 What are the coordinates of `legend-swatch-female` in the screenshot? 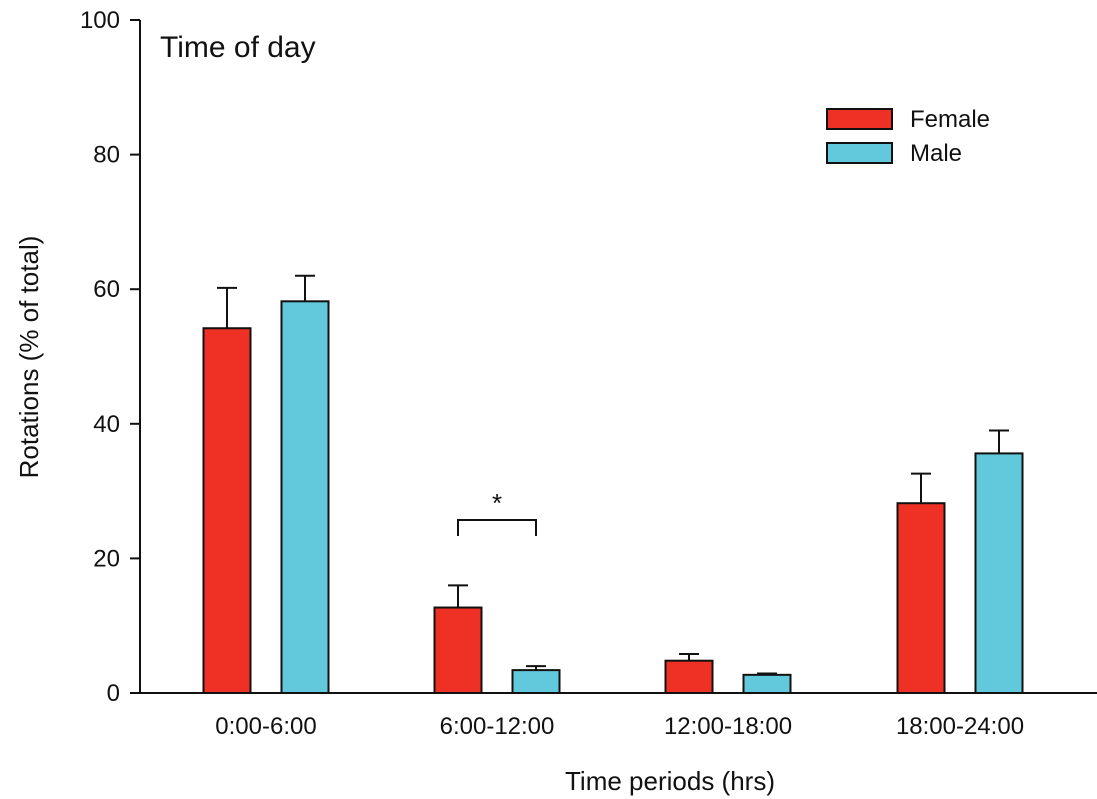 It's located at (859, 119).